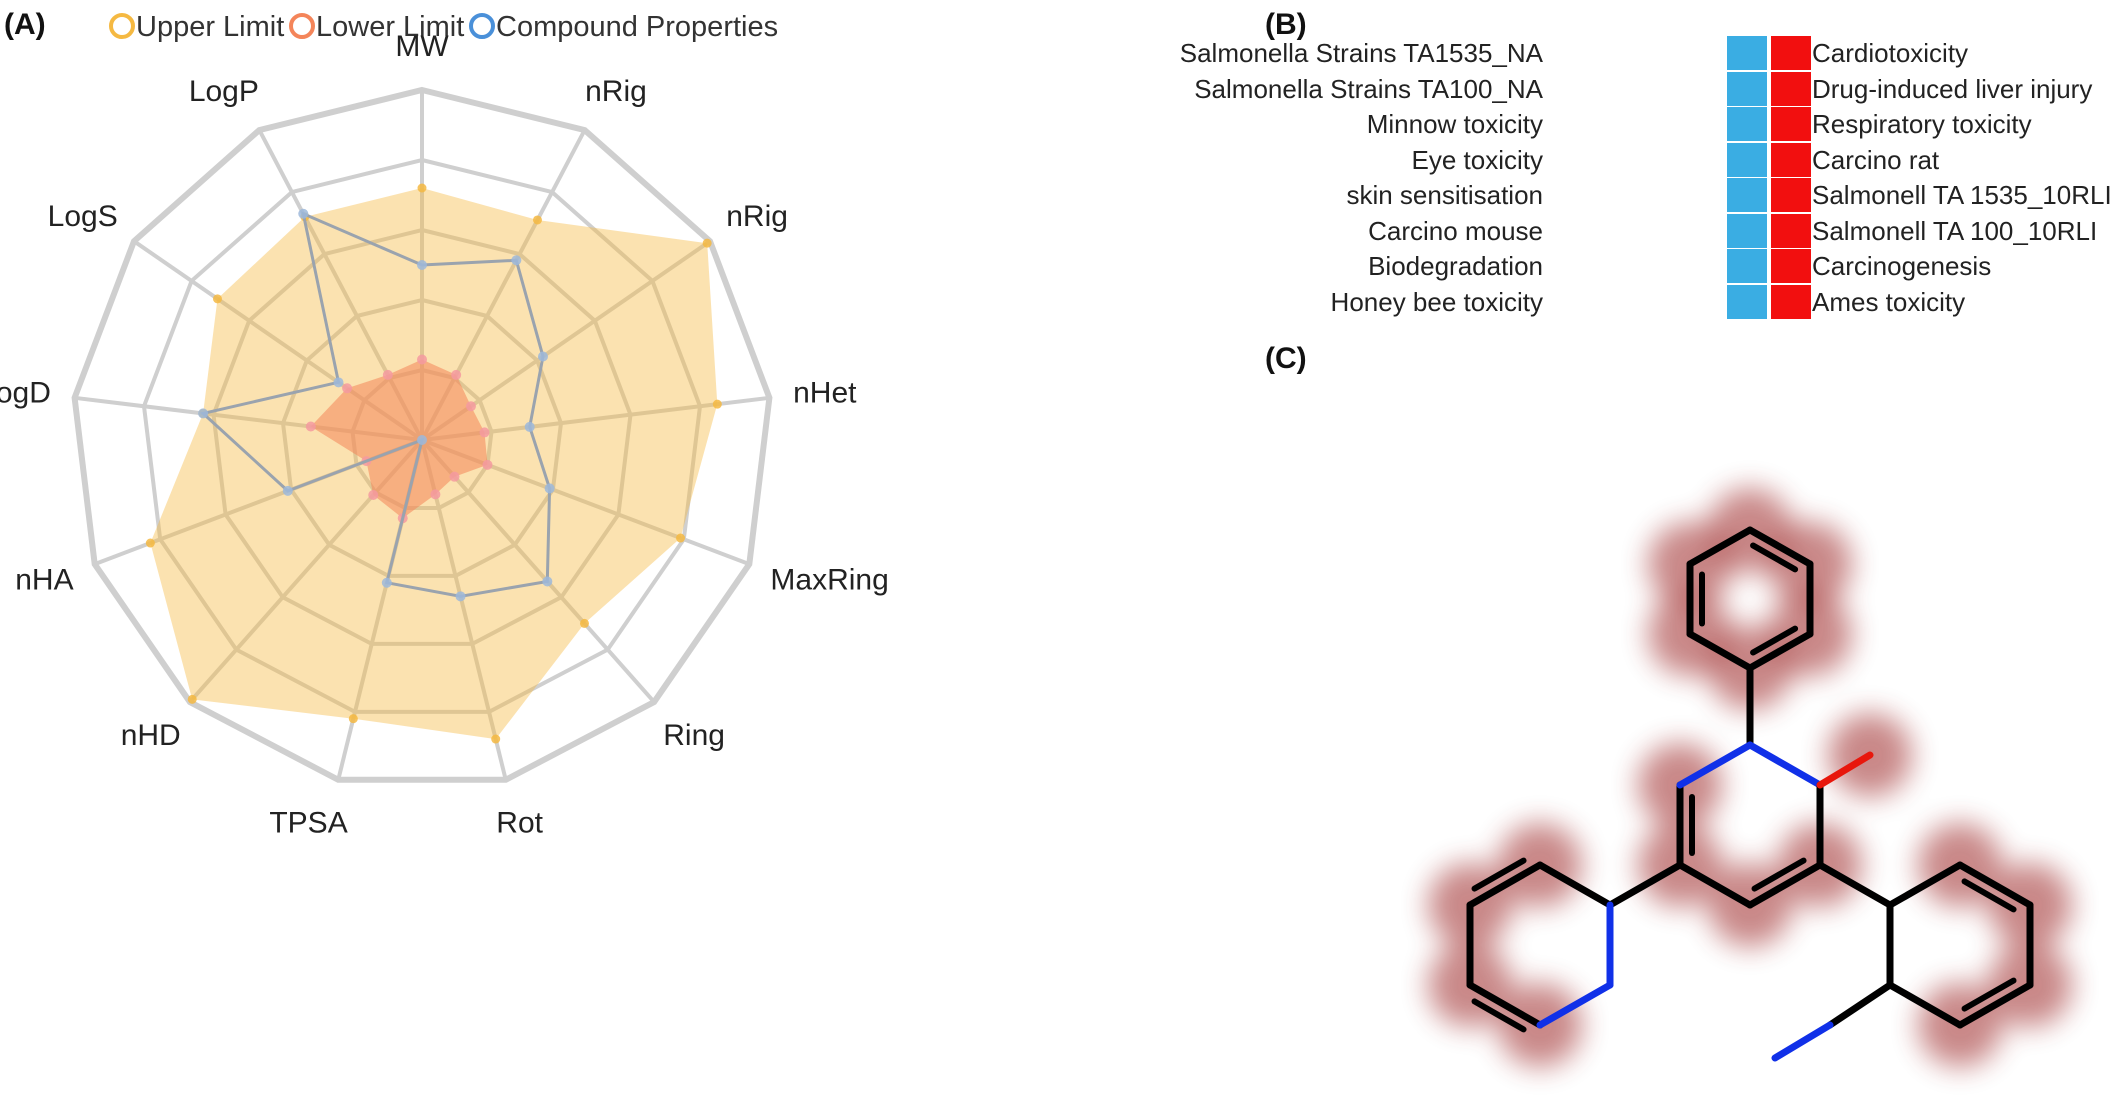 The width and height of the screenshot is (2128, 1111). What do you see at coordinates (422, 46) in the screenshot?
I see `axis-label-0: MW` at bounding box center [422, 46].